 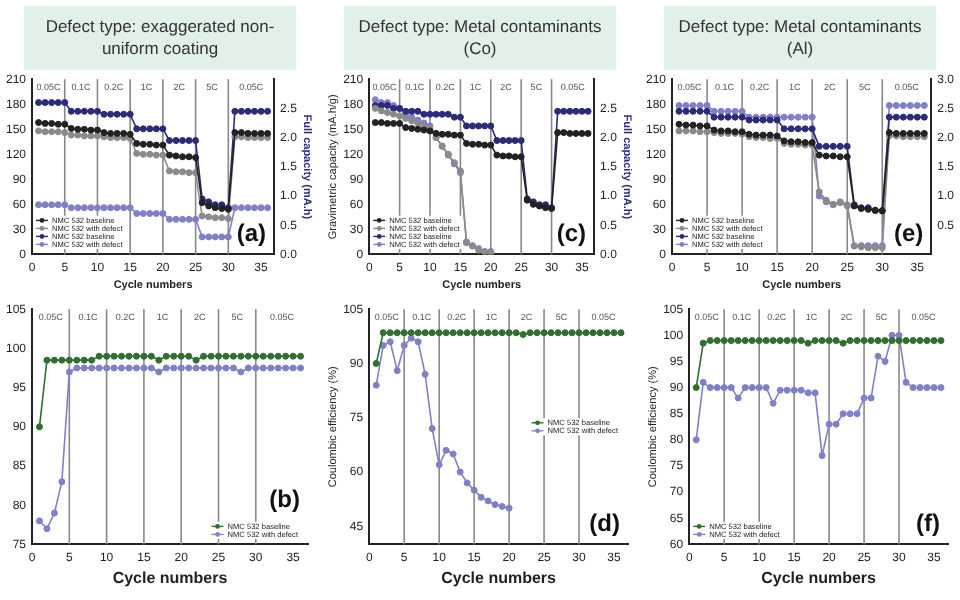 I want to click on chart-title: Defect type: exaggerated non-uniform coating, so click(x=160, y=38).